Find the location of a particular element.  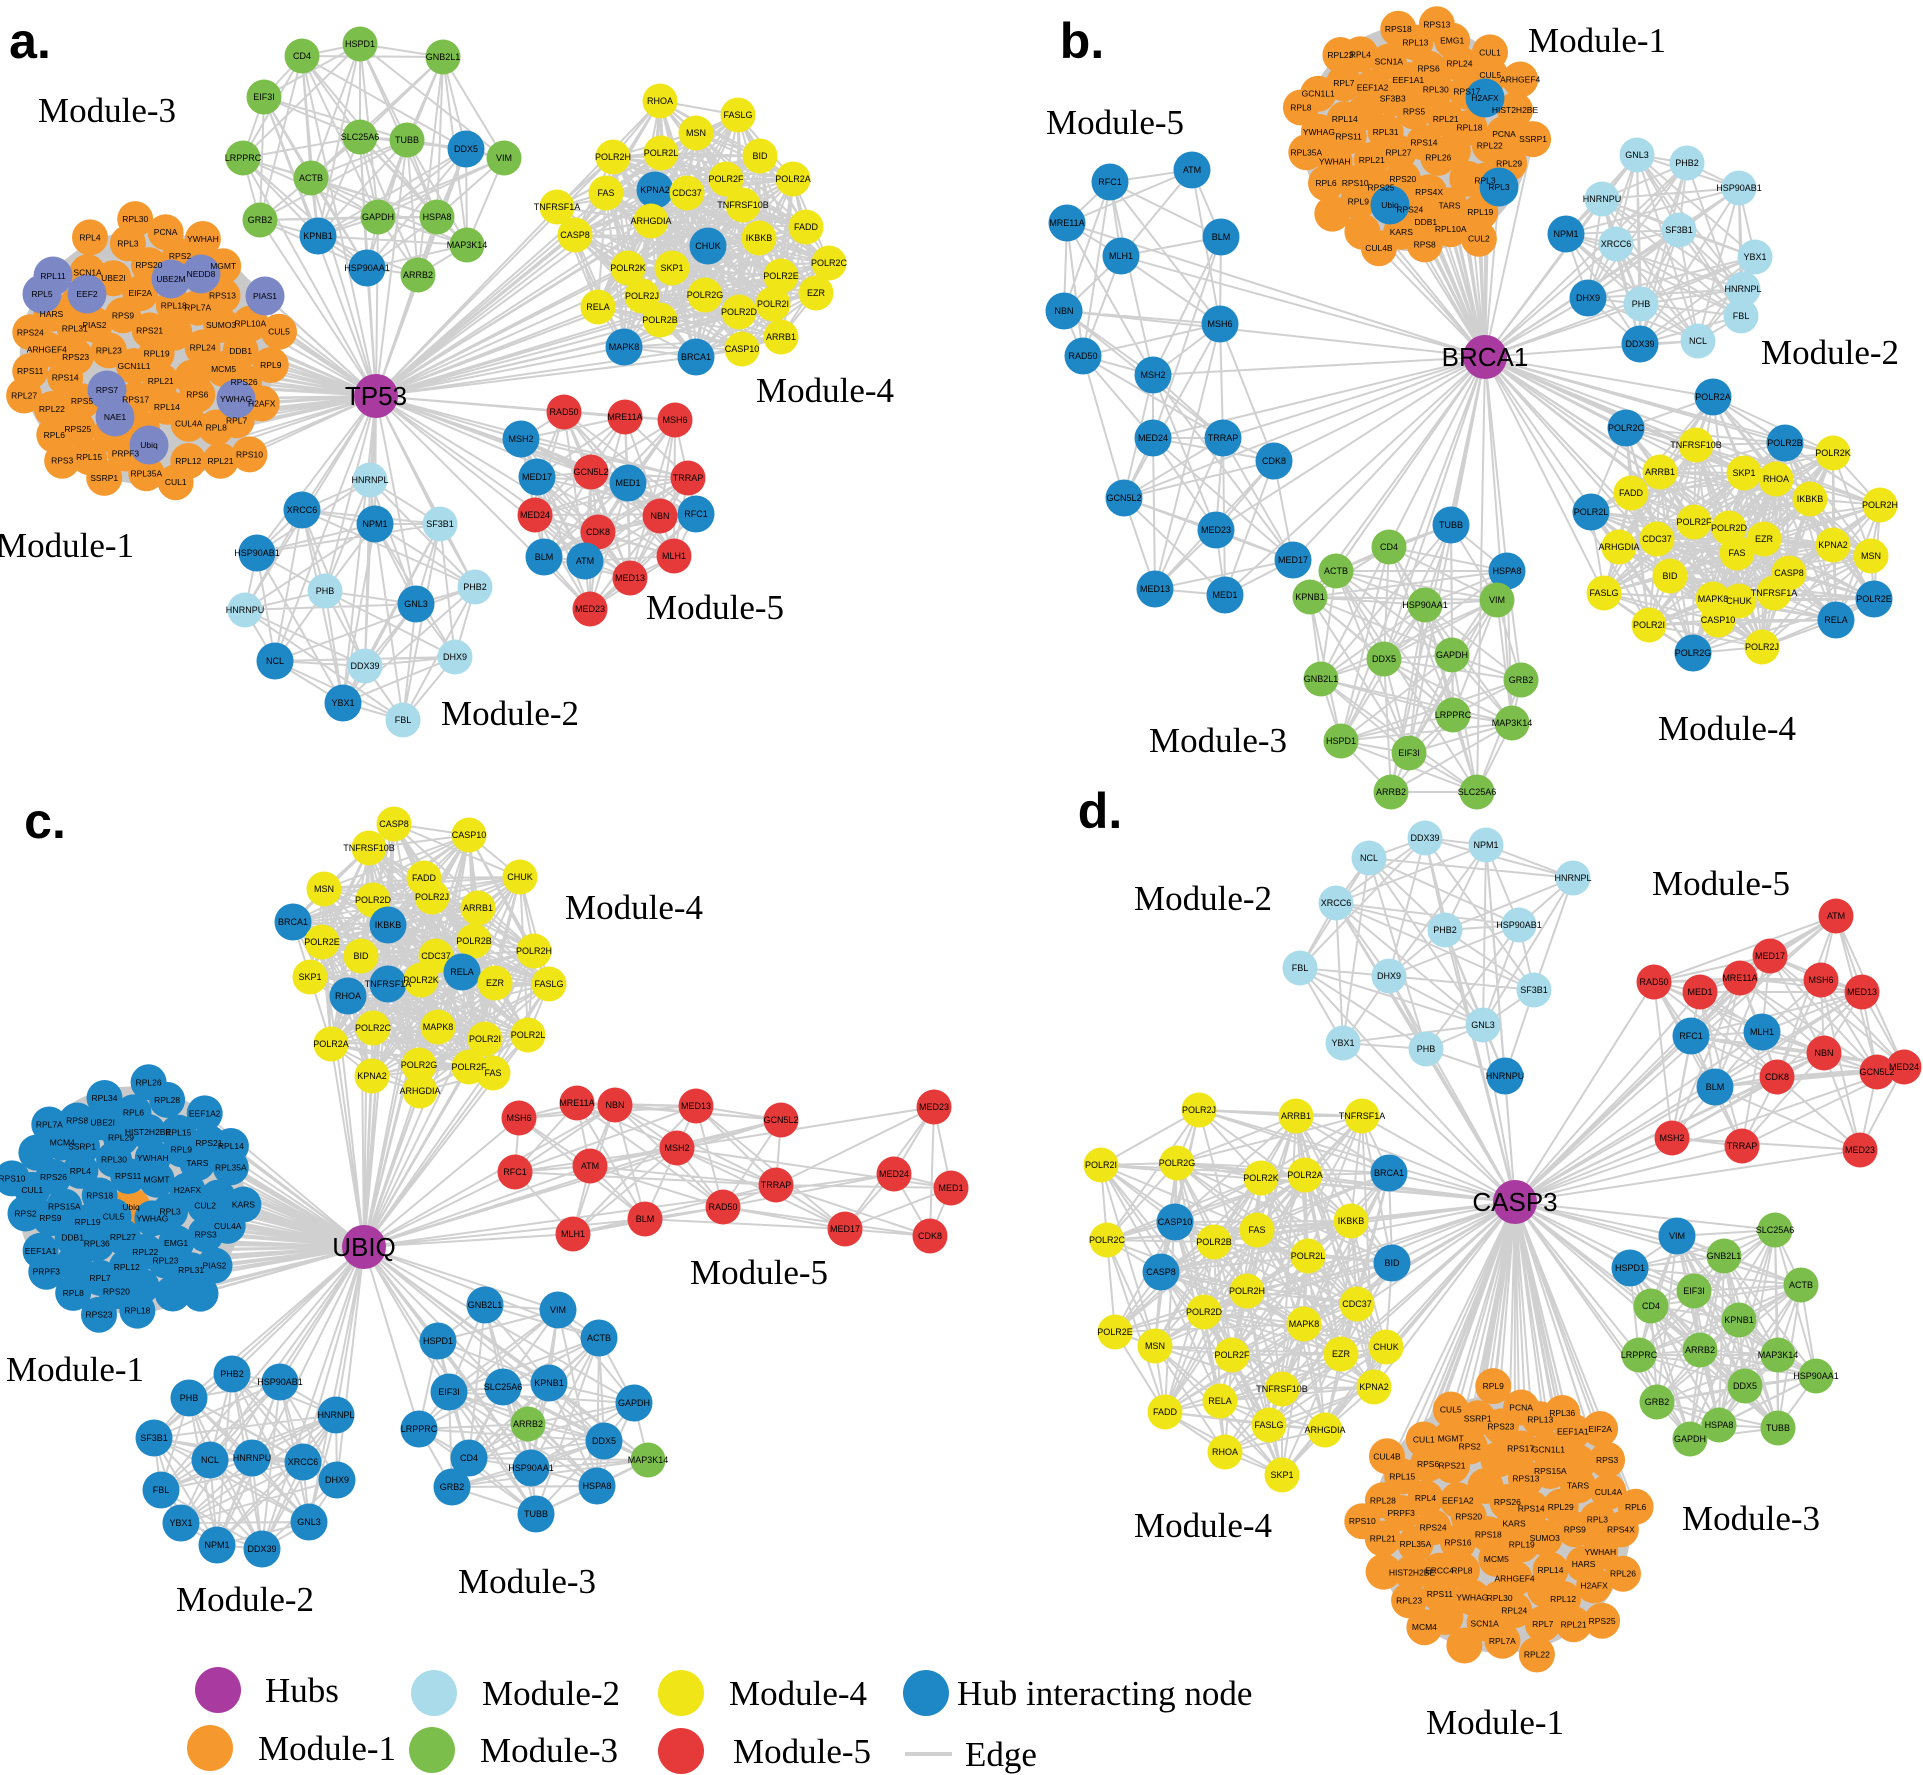

svg-text: MAP3K14 is located at coordinates (467, 245).